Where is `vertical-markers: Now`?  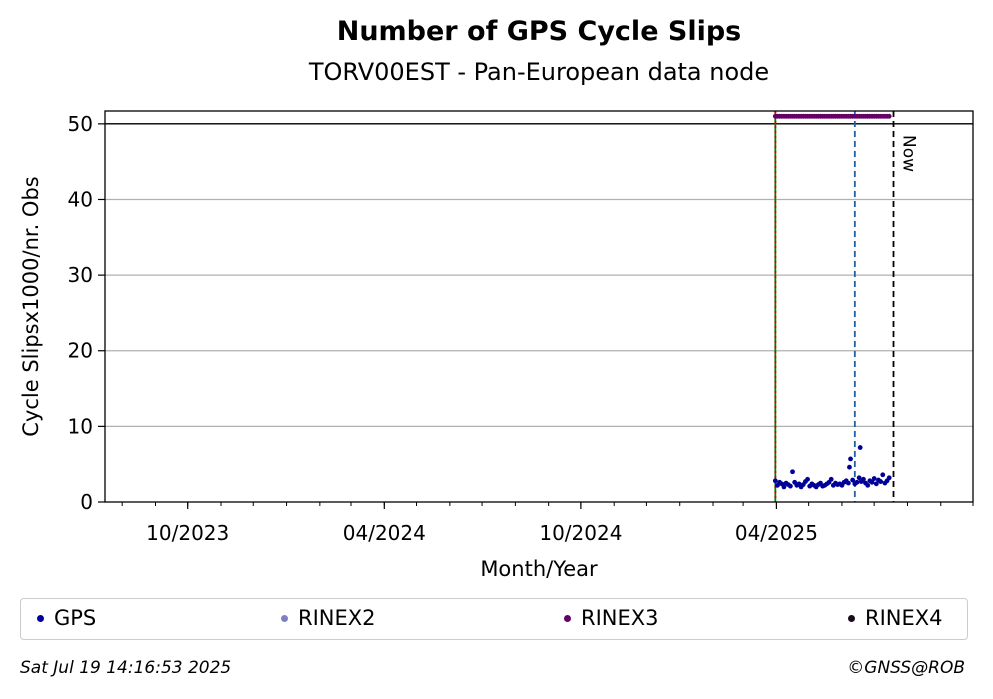
vertical-markers: Now is located at coordinates (846, 306).